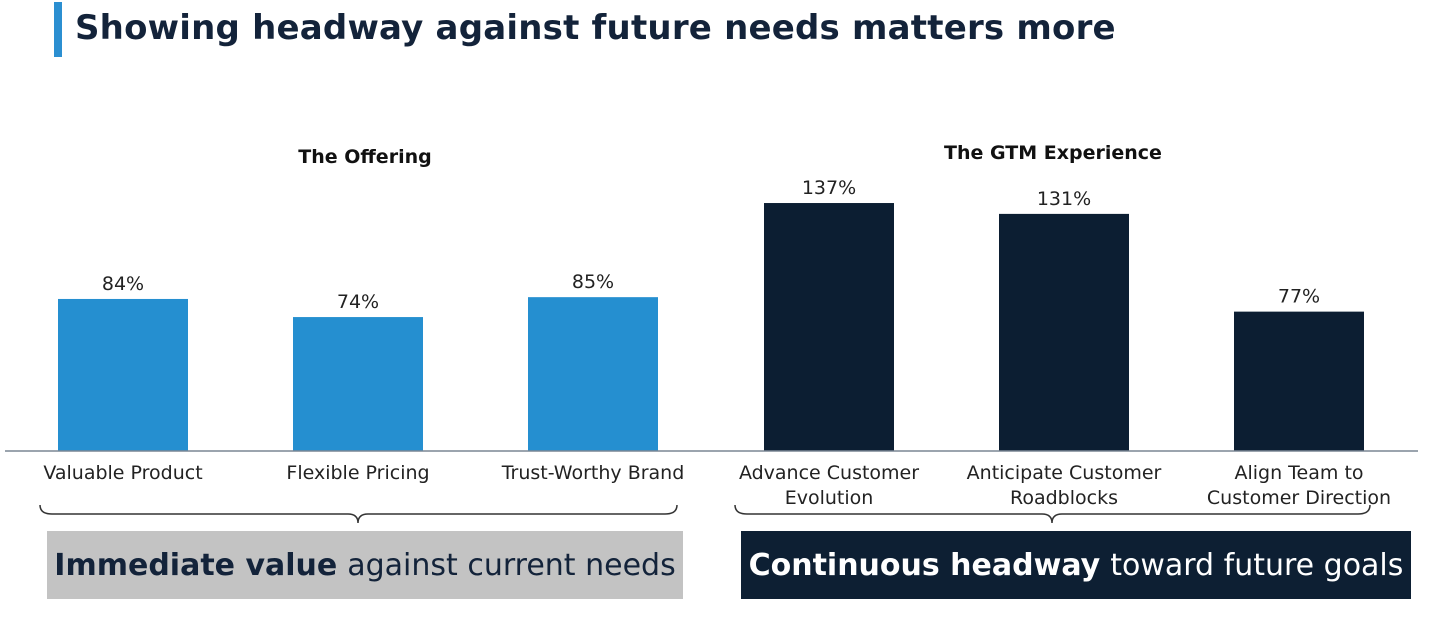 Image resolution: width=1430 pixels, height=621 pixels. I want to click on category-label: Flexible Pricing, so click(357, 473).